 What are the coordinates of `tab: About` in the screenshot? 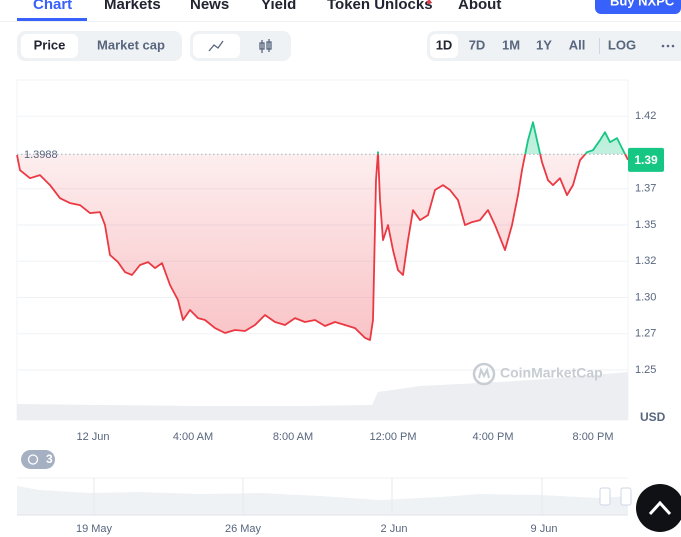 It's located at (479, 6).